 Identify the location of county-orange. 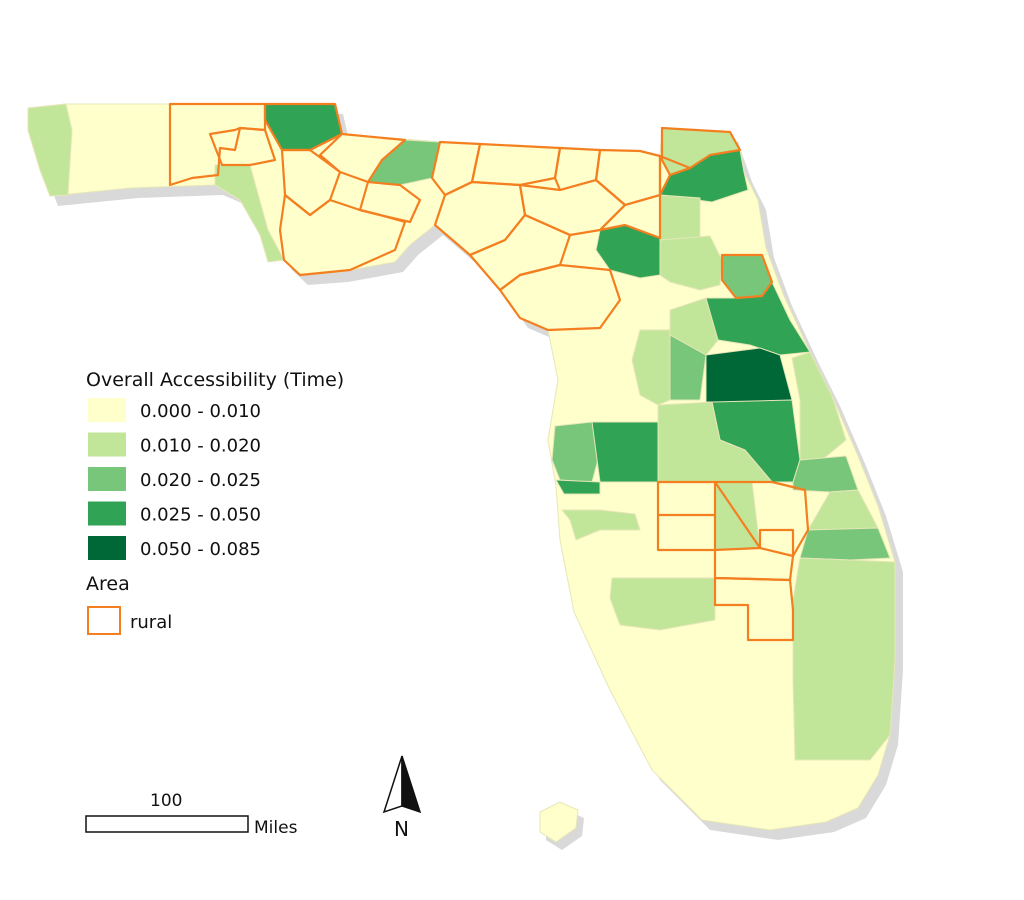
(749, 375).